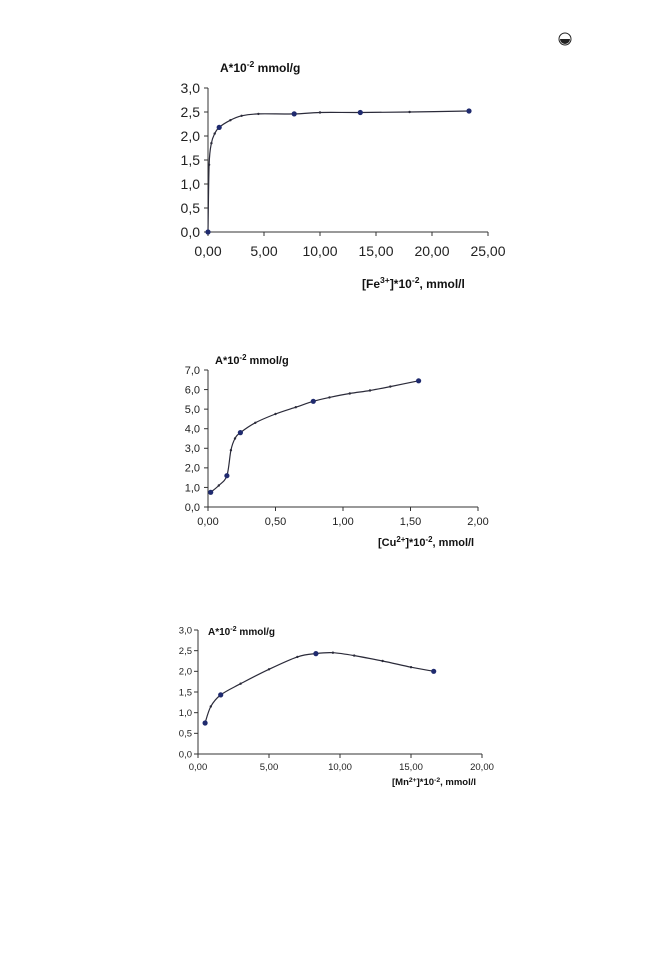 The height and width of the screenshot is (960, 672). I want to click on x-tick-label: 1,50, so click(410, 522).